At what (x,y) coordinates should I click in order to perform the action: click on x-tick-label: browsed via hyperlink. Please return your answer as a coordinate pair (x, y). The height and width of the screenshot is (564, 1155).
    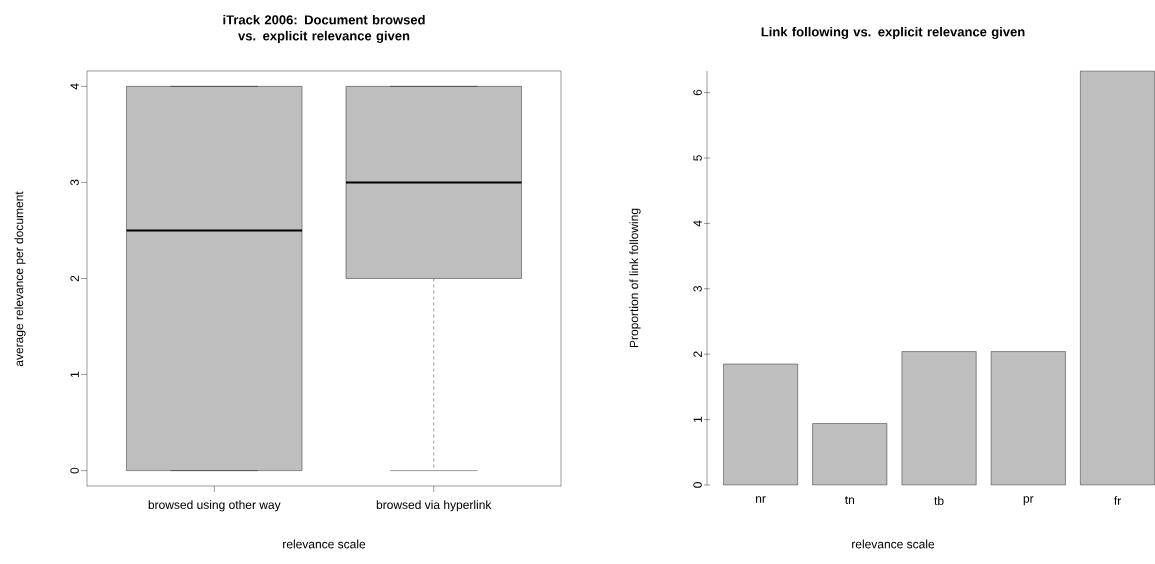
    Looking at the image, I should click on (434, 506).